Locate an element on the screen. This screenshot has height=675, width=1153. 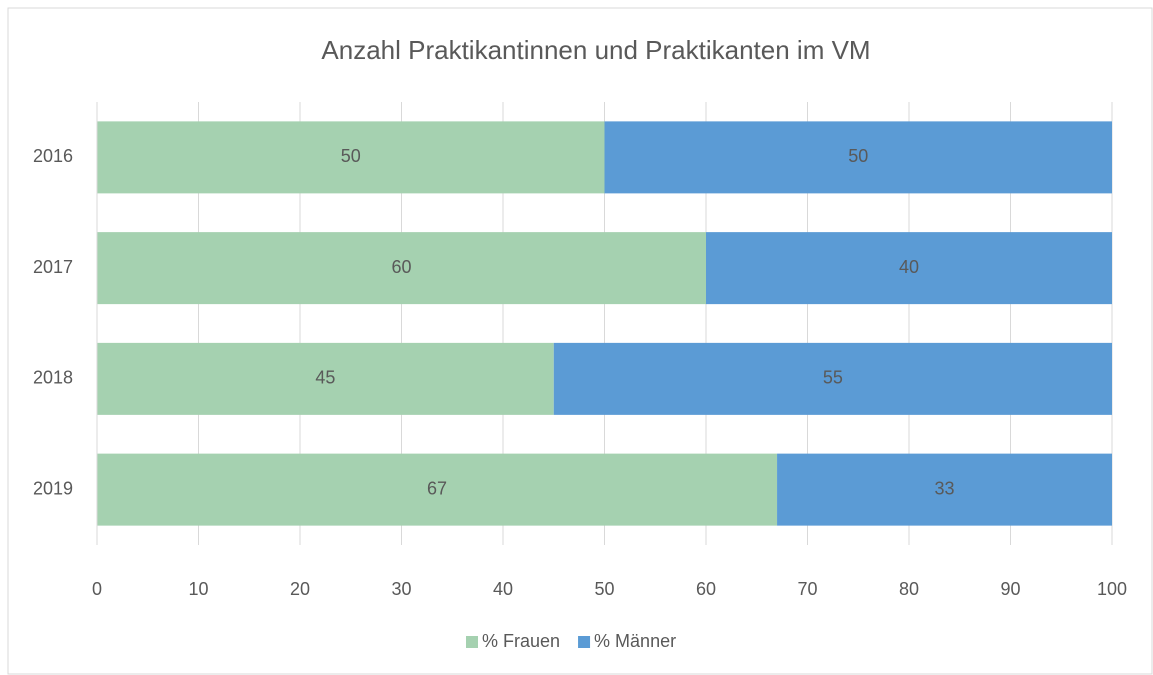
data-label: 67 is located at coordinates (437, 488).